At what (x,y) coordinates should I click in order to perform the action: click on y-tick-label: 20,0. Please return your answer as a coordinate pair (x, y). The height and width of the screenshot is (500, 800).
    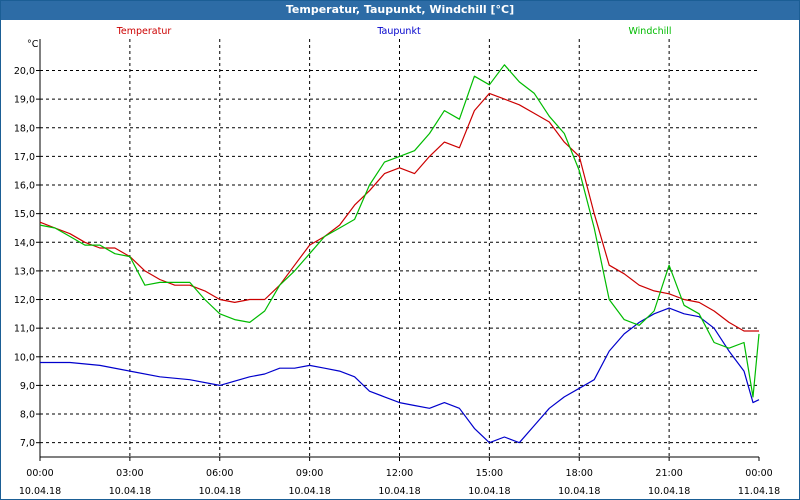
    Looking at the image, I should click on (24, 71).